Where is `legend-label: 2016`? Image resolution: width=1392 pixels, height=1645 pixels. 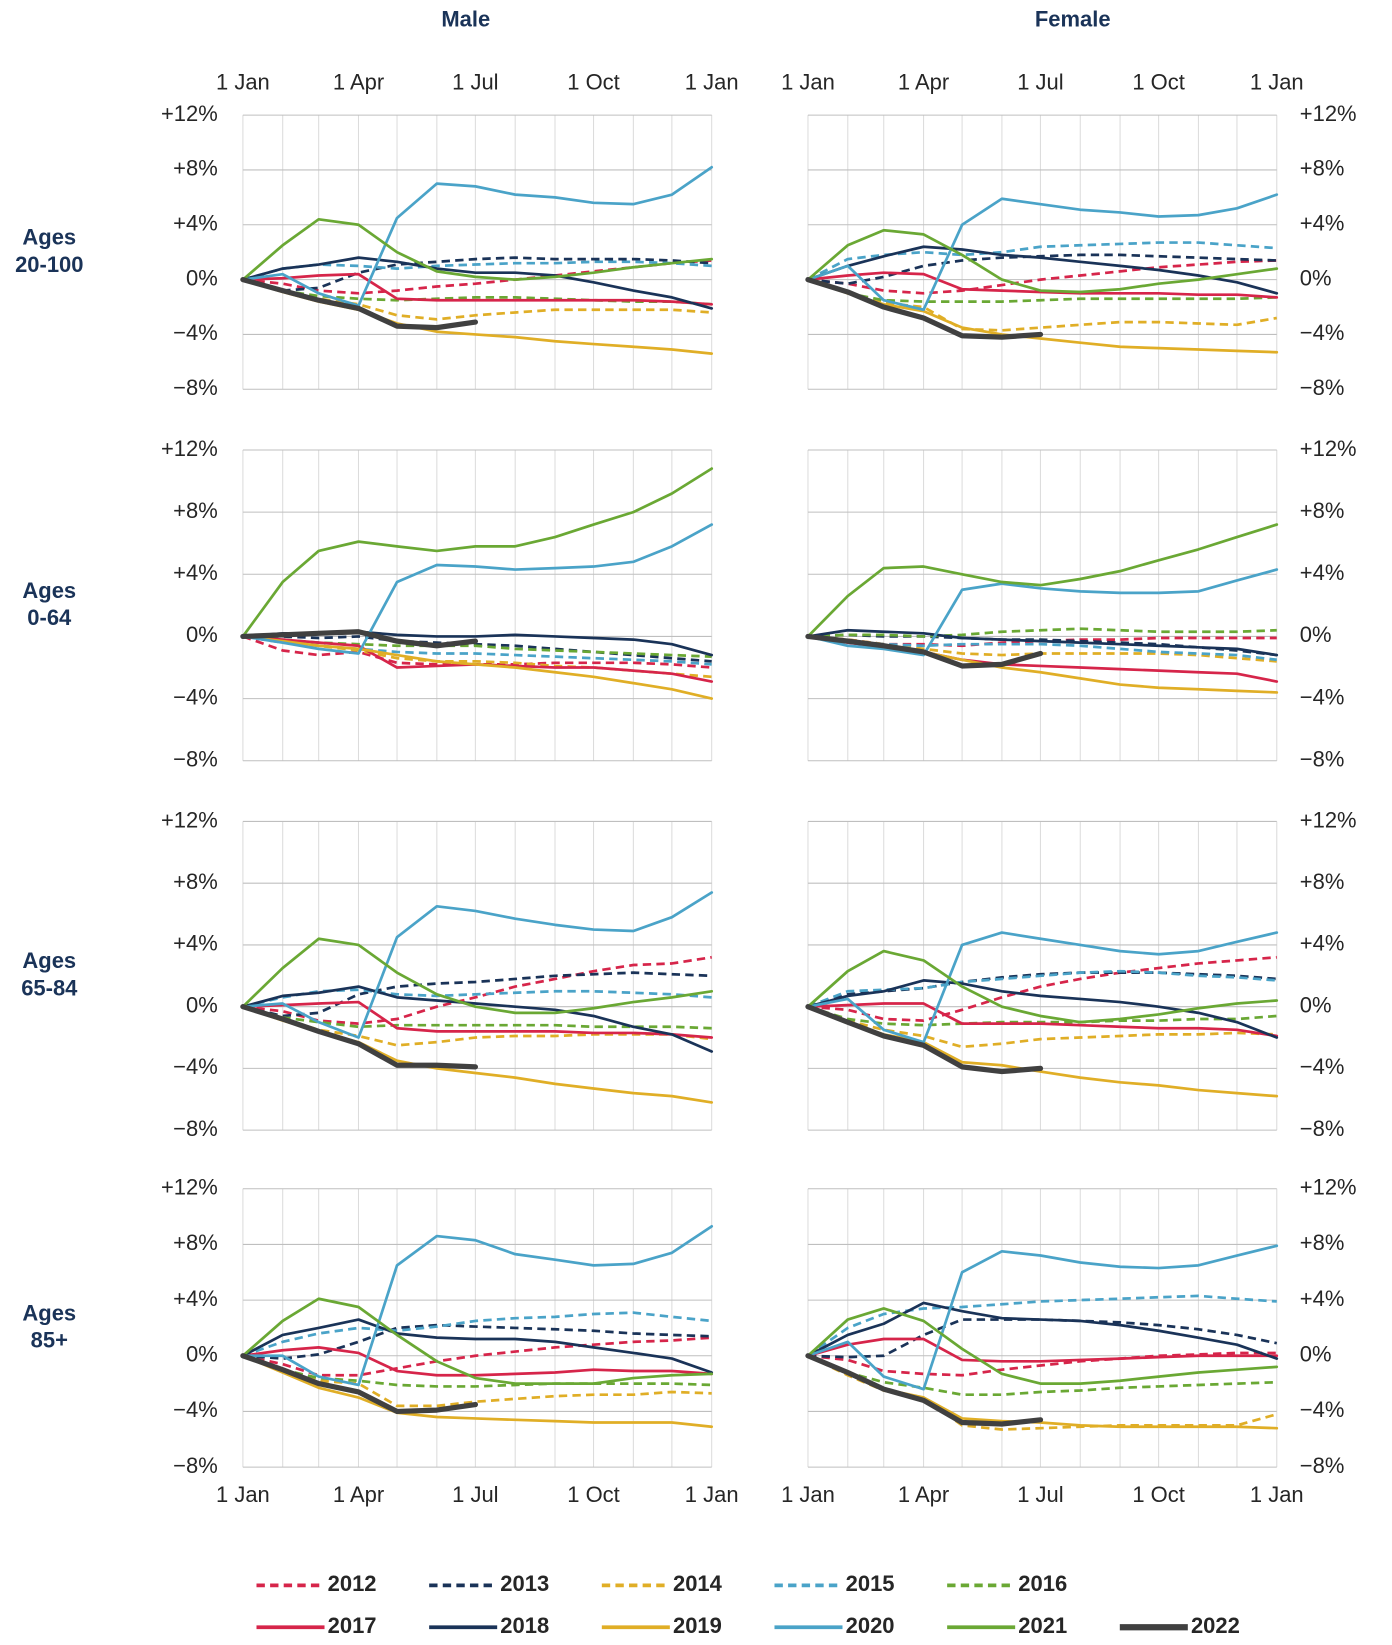 legend-label: 2016 is located at coordinates (1042, 1583).